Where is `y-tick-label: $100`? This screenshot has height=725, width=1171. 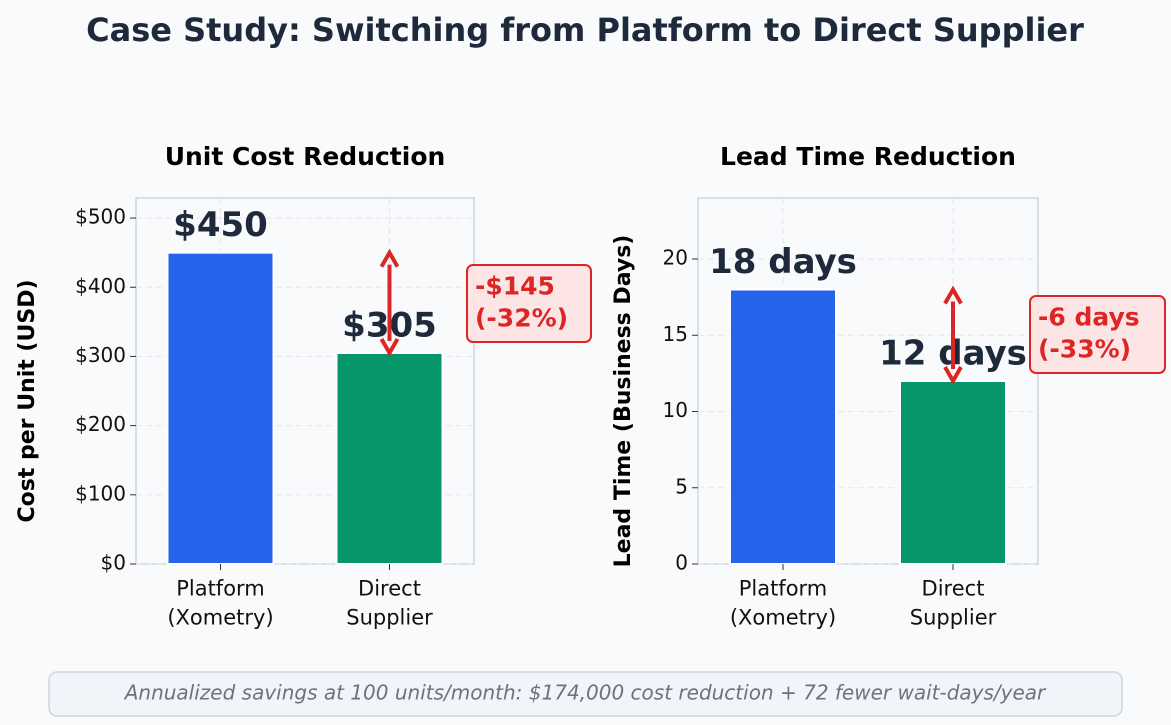 y-tick-label: $100 is located at coordinates (100, 493).